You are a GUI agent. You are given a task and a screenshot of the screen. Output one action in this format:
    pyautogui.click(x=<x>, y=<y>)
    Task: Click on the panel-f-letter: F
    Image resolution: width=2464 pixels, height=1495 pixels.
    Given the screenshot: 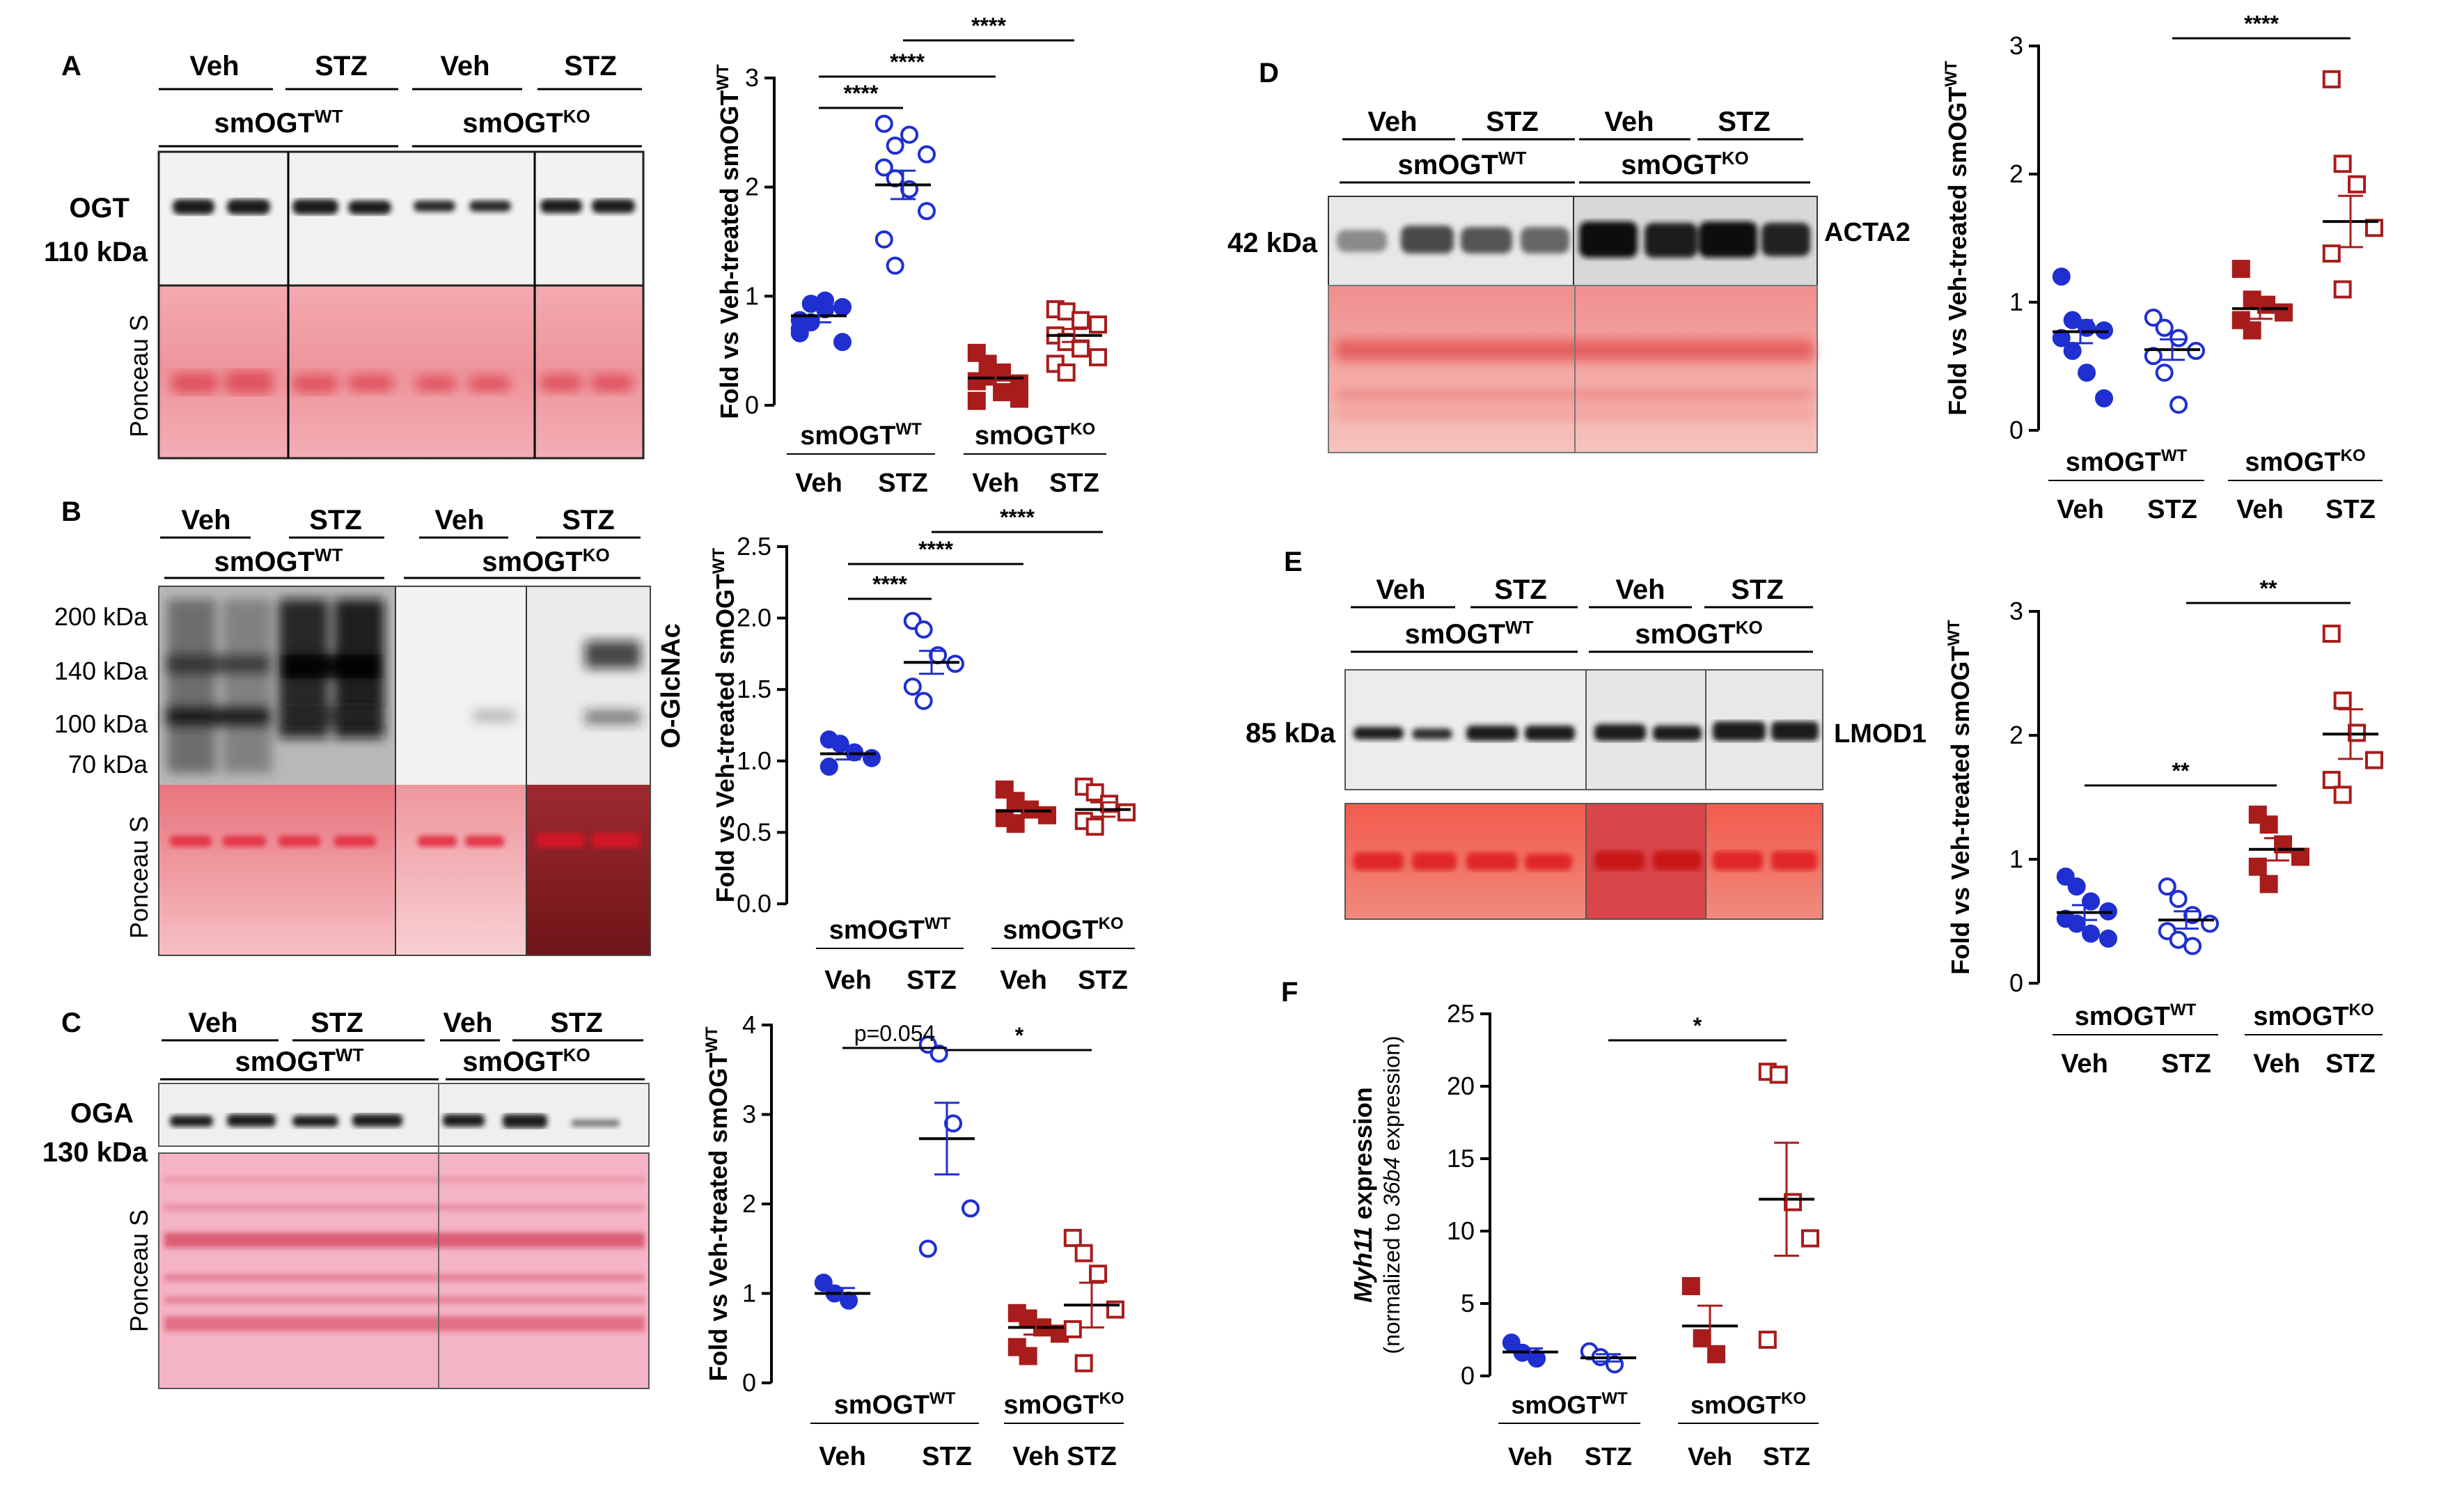 What is the action you would take?
    pyautogui.click(x=1289, y=992)
    